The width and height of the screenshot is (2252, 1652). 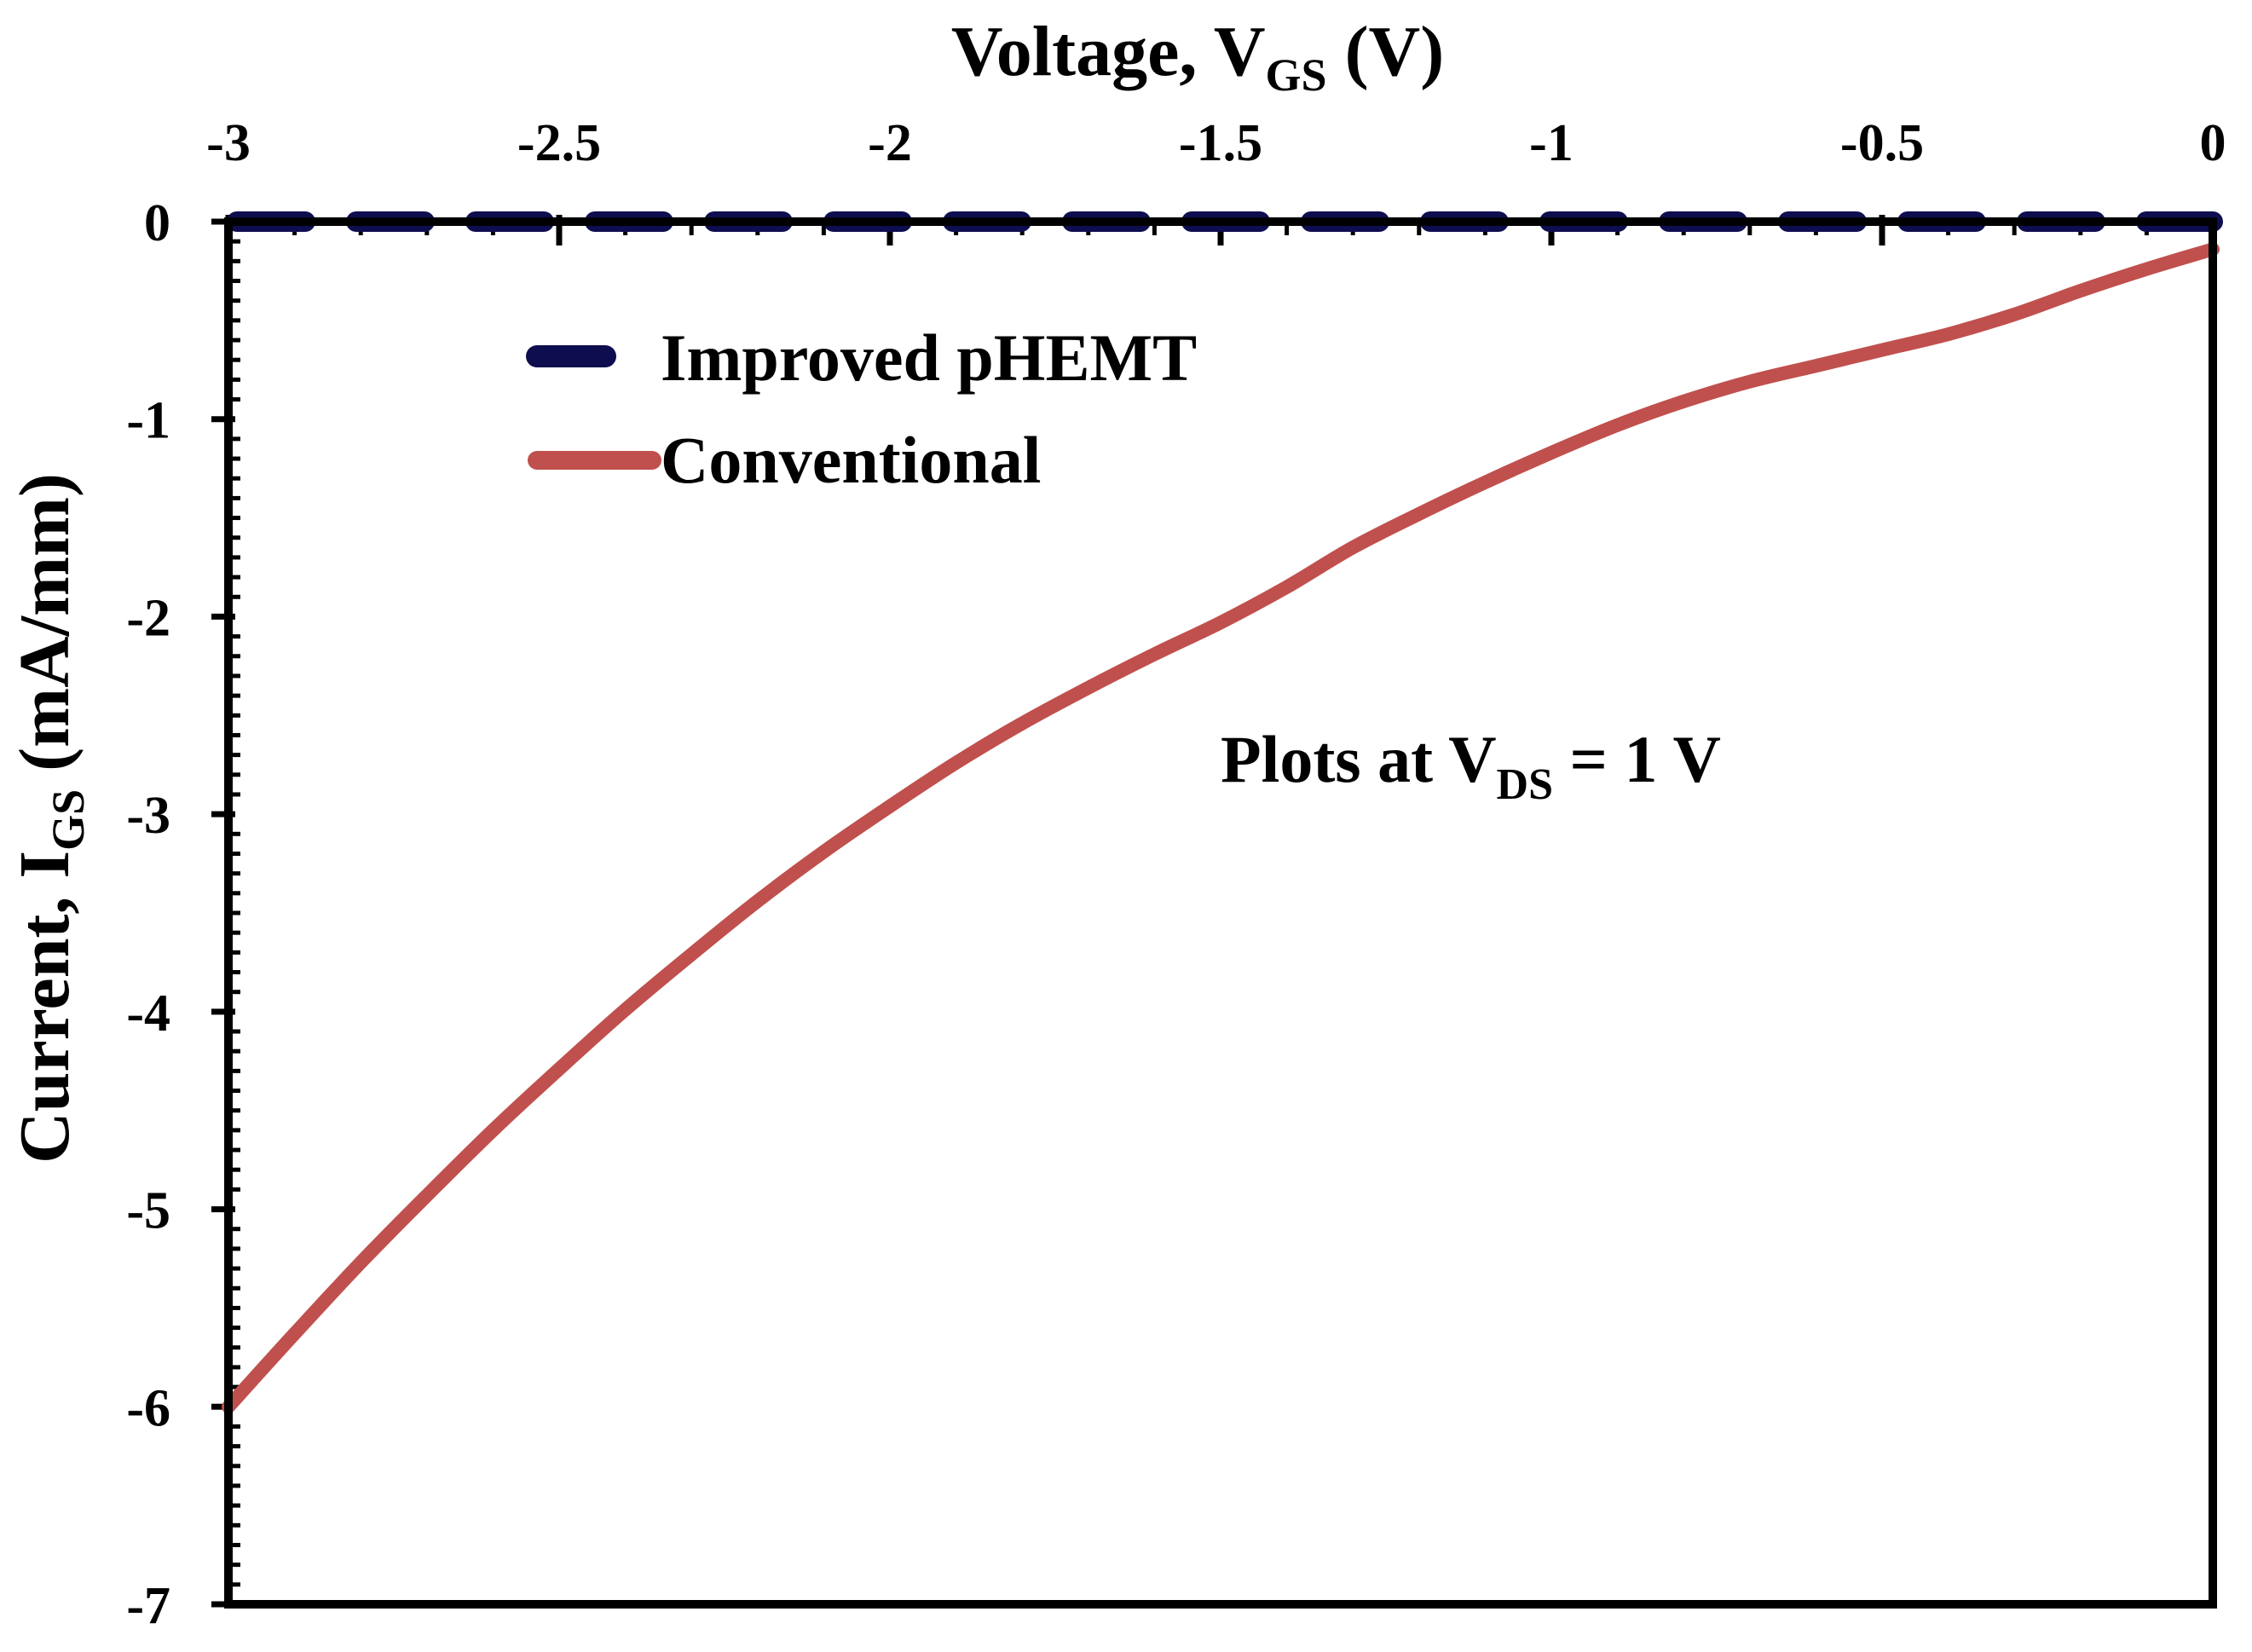 I want to click on legend: Improved pHEMT Conventional, so click(x=862, y=409).